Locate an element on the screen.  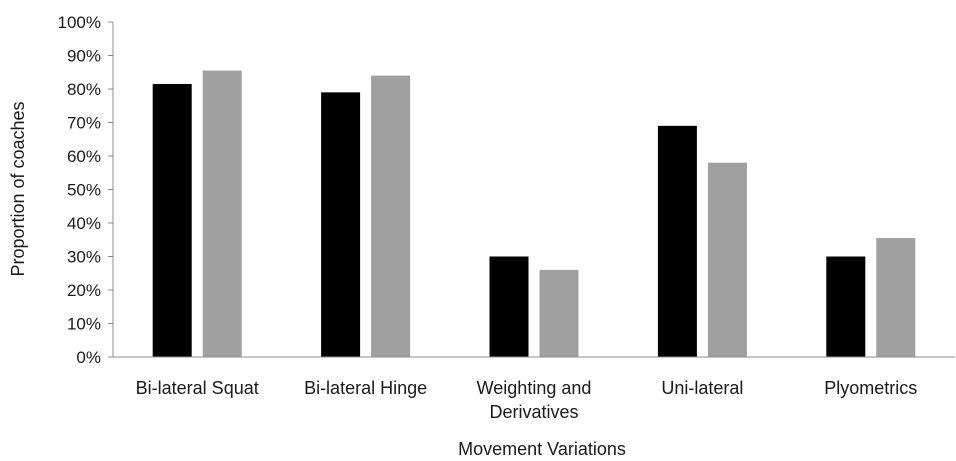
y-tick-label: 70% is located at coordinates (84, 123).